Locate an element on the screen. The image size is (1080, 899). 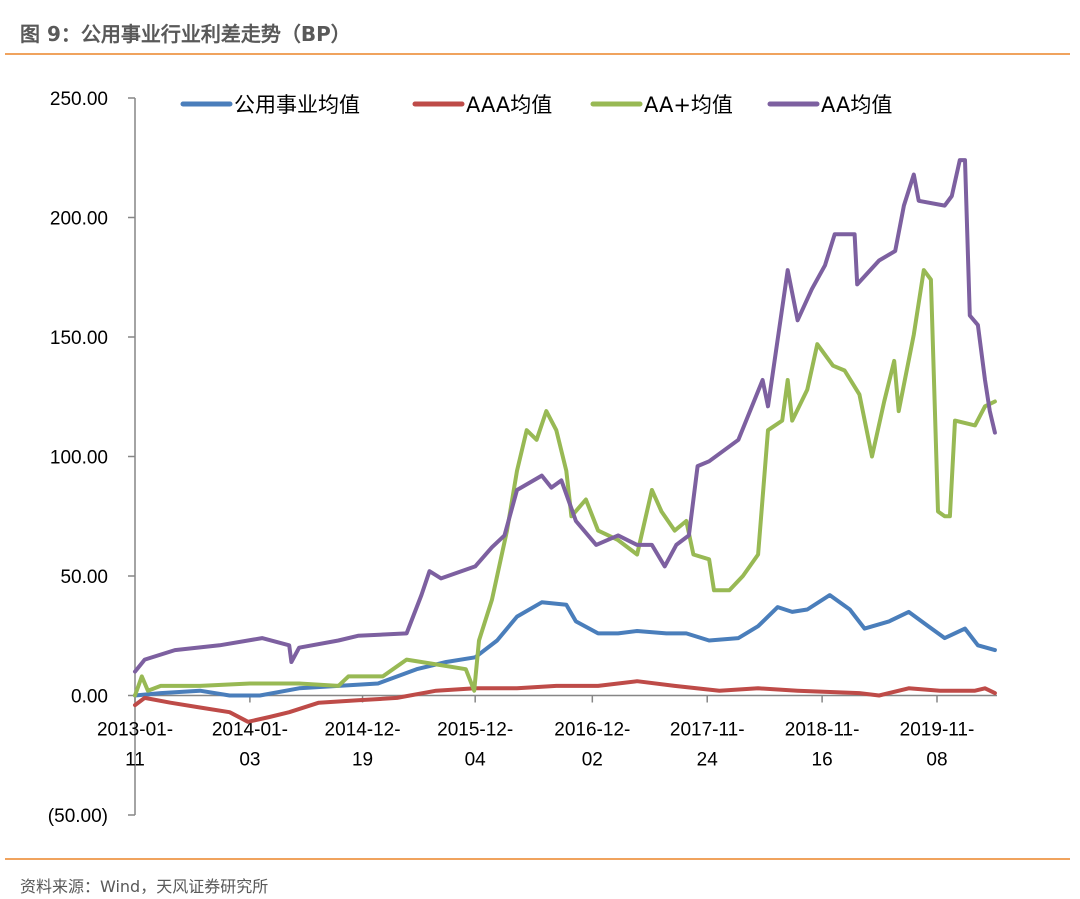
legend-label: AAA均值 is located at coordinates (509, 105).